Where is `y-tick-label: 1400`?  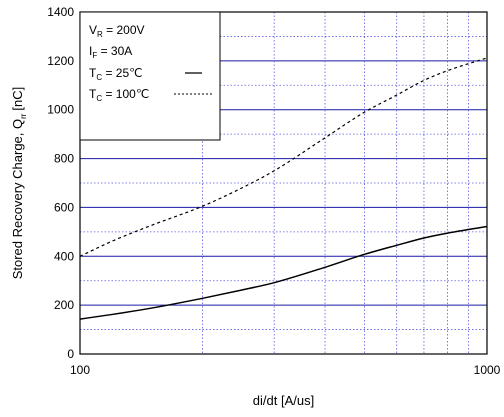 y-tick-label: 1400 is located at coordinates (60, 12).